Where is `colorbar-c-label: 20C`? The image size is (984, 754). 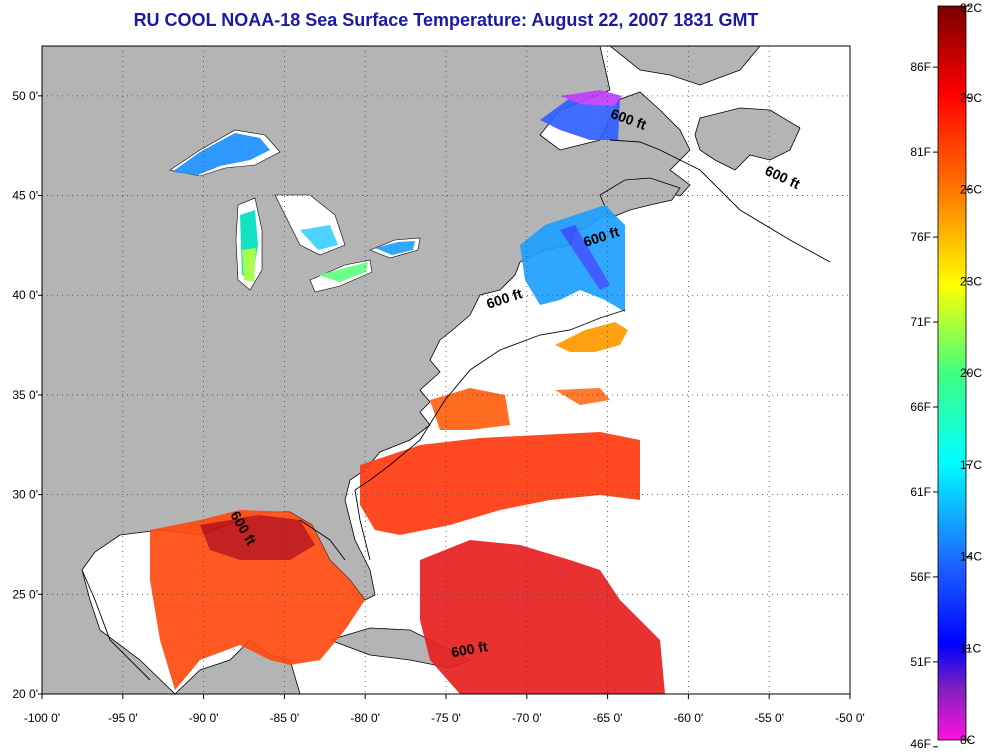 colorbar-c-label: 20C is located at coordinates (971, 373).